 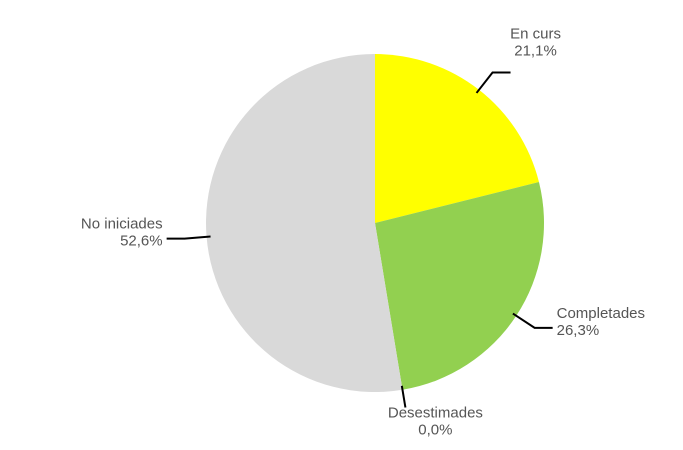 I want to click on slice-value-label: 0,0%, so click(x=435, y=430).